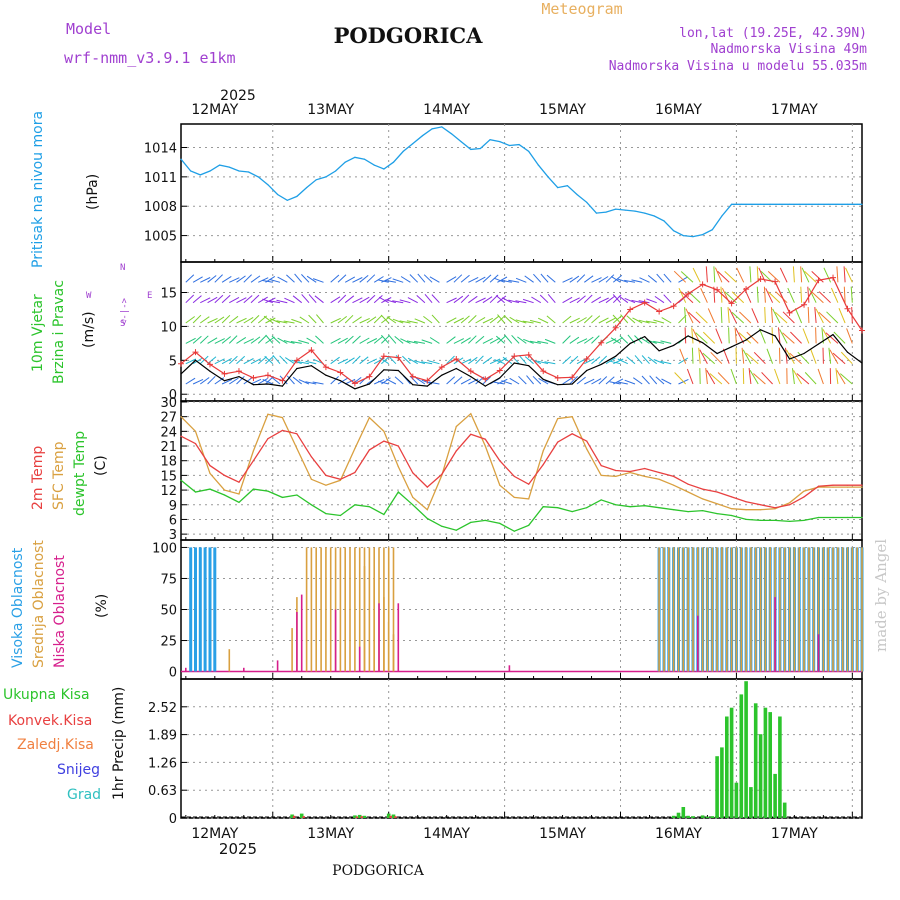 This screenshot has width=900, height=900. Describe the element at coordinates (504, 834) in the screenshot. I see `bottom-day-labels: 12MAY 13MAY 14MAY 15MAY 16MAY 17MAY` at that location.